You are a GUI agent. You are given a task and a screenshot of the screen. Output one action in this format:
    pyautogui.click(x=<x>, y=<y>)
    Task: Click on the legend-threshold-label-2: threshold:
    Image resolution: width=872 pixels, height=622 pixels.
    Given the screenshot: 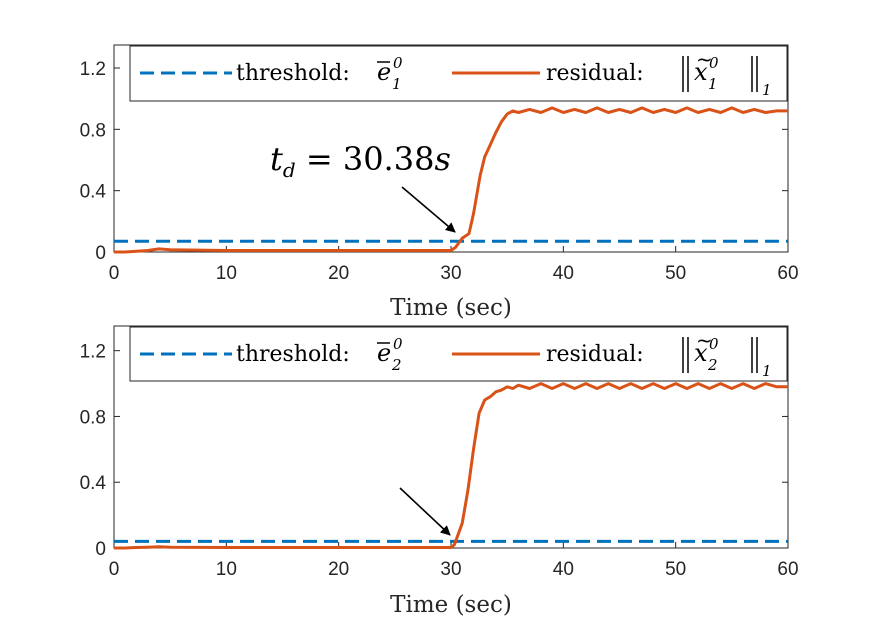 What is the action you would take?
    pyautogui.click(x=293, y=354)
    